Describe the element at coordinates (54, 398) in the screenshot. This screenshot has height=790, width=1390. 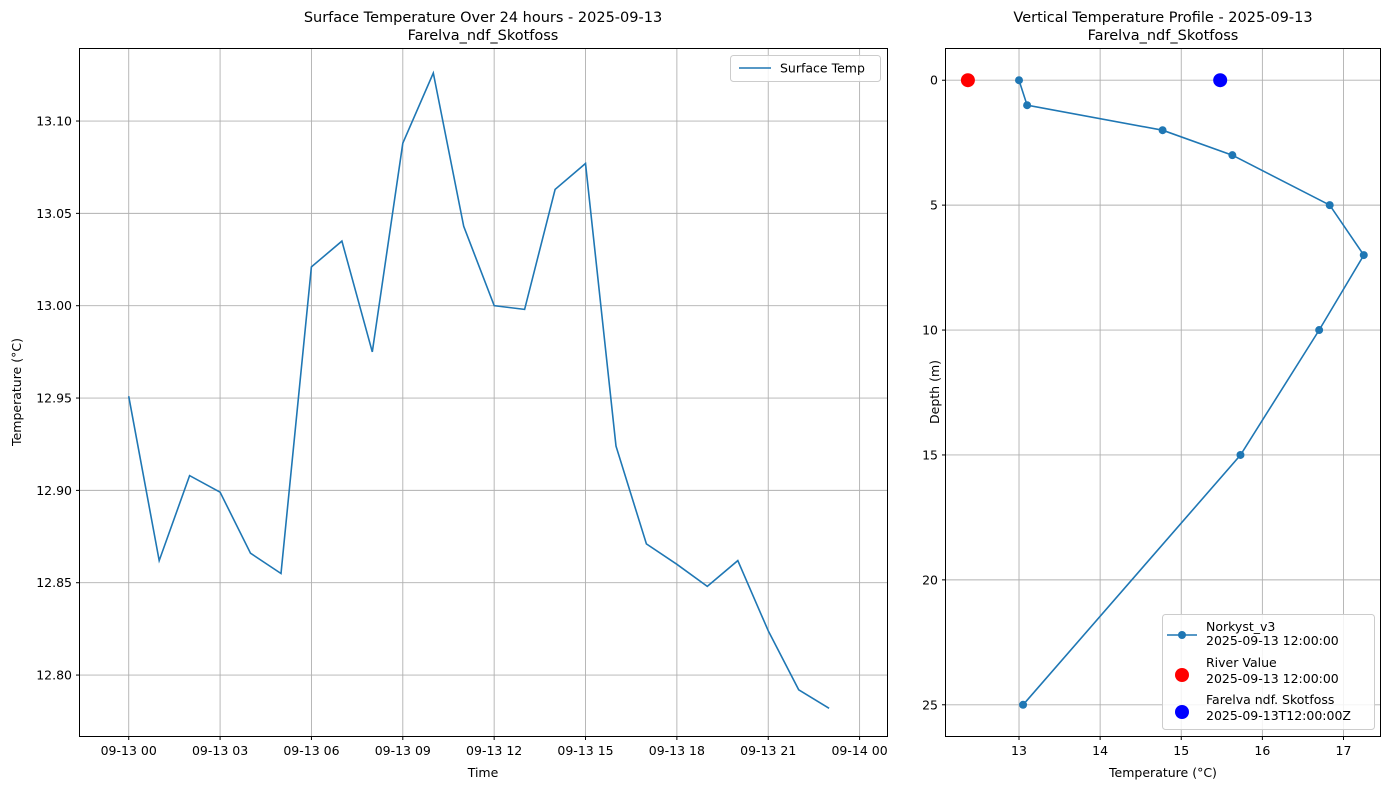
I see `ytick-label: 12.95` at that location.